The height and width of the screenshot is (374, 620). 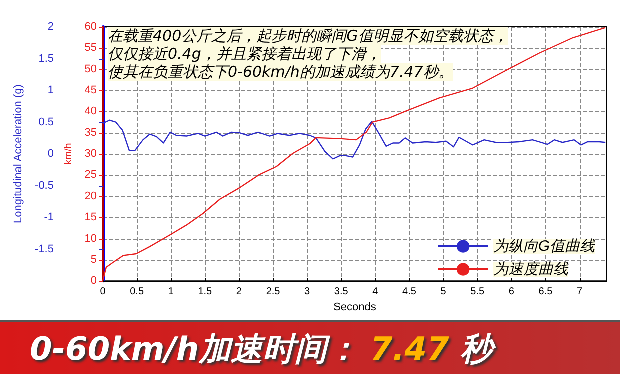 What do you see at coordinates (171, 292) in the screenshot?
I see `x-tick-label: 1` at bounding box center [171, 292].